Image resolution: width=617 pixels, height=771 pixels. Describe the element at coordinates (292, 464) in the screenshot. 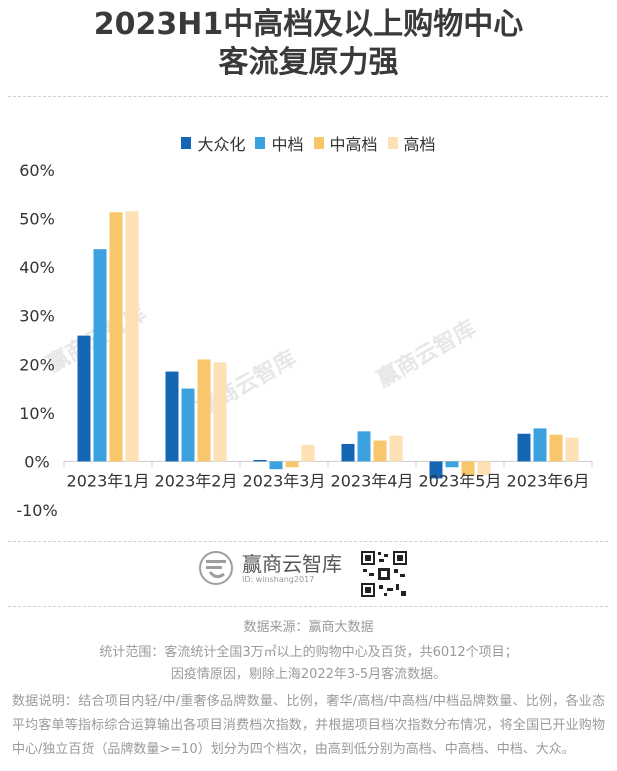

I see `bar-中高档-2023年3月` at that location.